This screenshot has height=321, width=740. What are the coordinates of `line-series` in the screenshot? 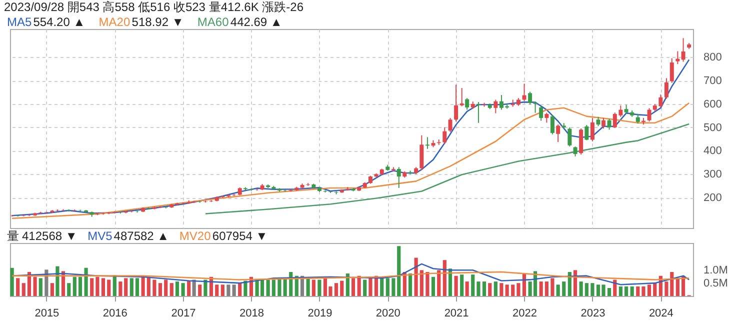 It's located at (350, 275).